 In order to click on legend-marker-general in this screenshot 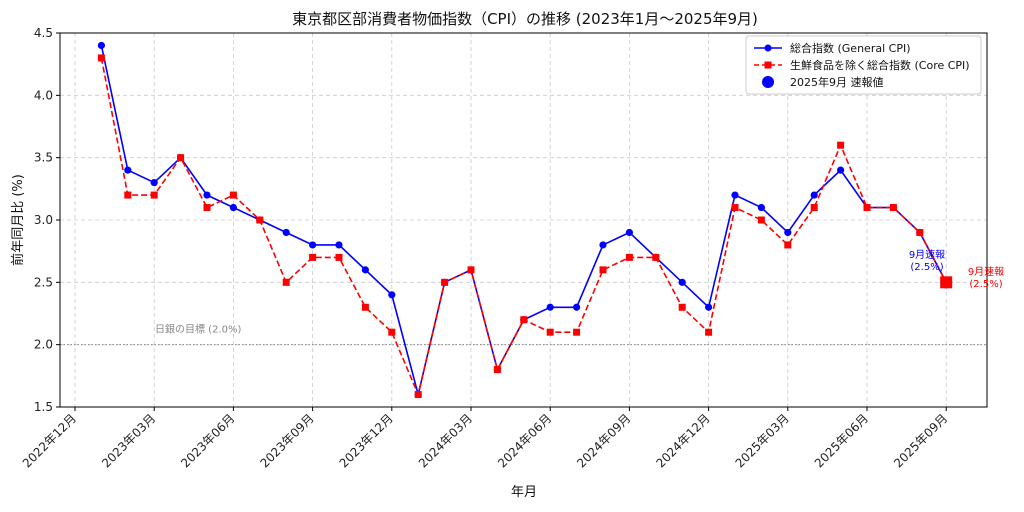, I will do `click(768, 48)`.